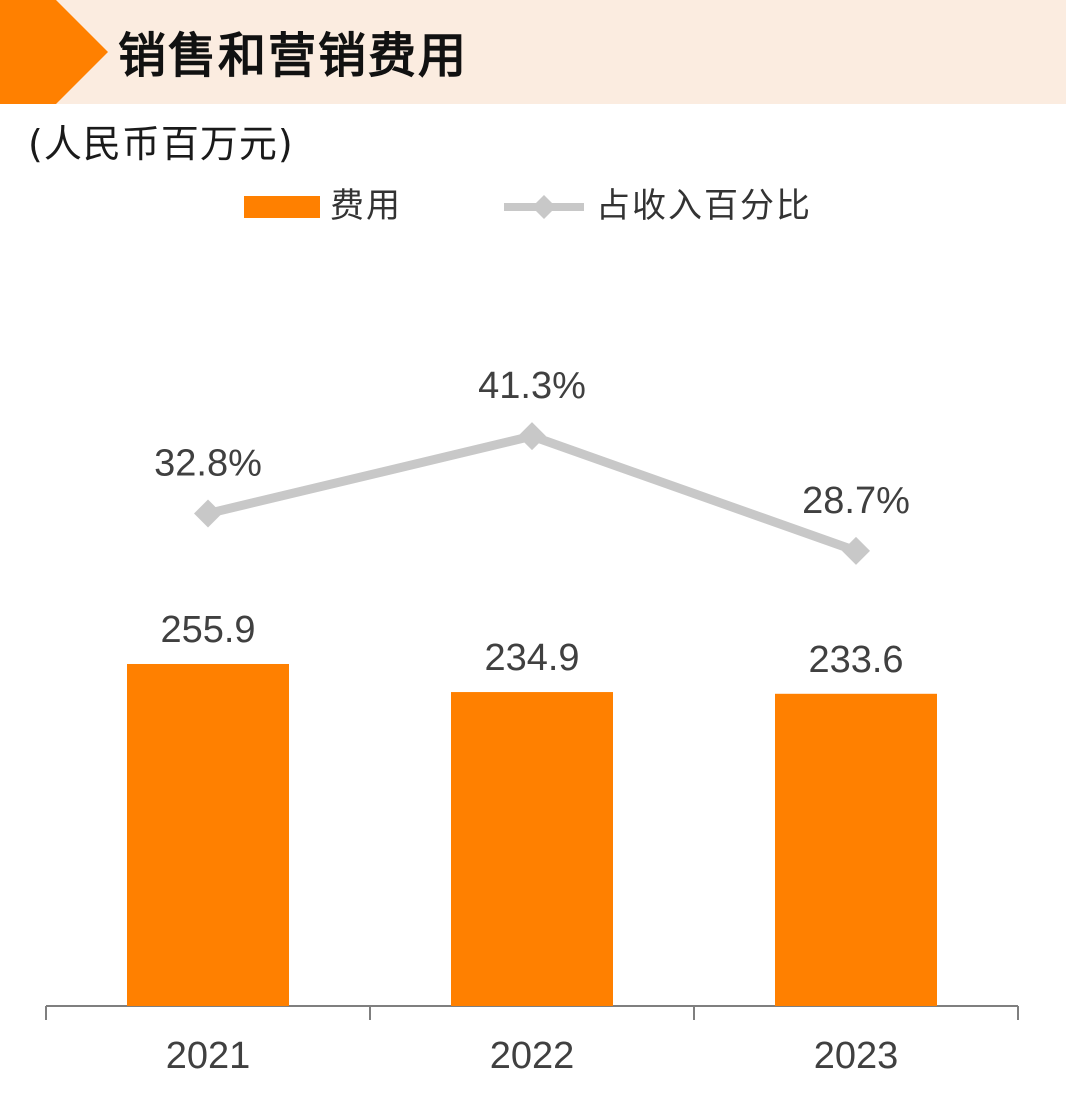 The width and height of the screenshot is (1068, 1096). Describe the element at coordinates (208, 834) in the screenshot. I see `bar-2021` at that location.